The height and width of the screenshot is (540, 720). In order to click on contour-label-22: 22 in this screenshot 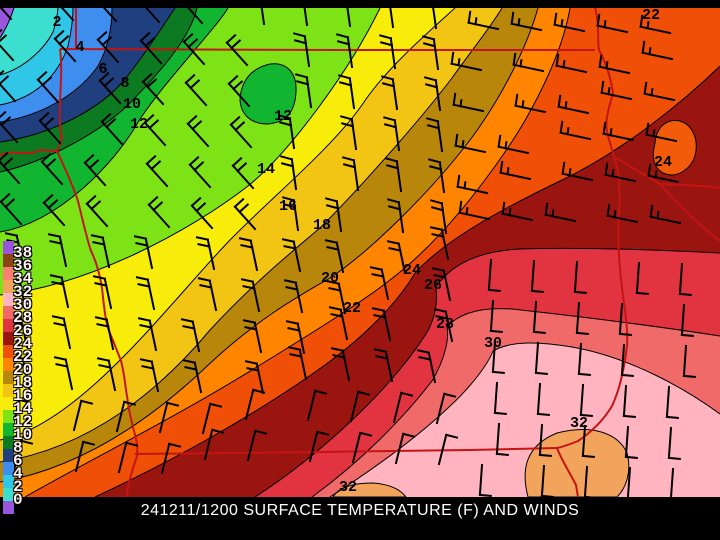, I will do `click(651, 15)`.